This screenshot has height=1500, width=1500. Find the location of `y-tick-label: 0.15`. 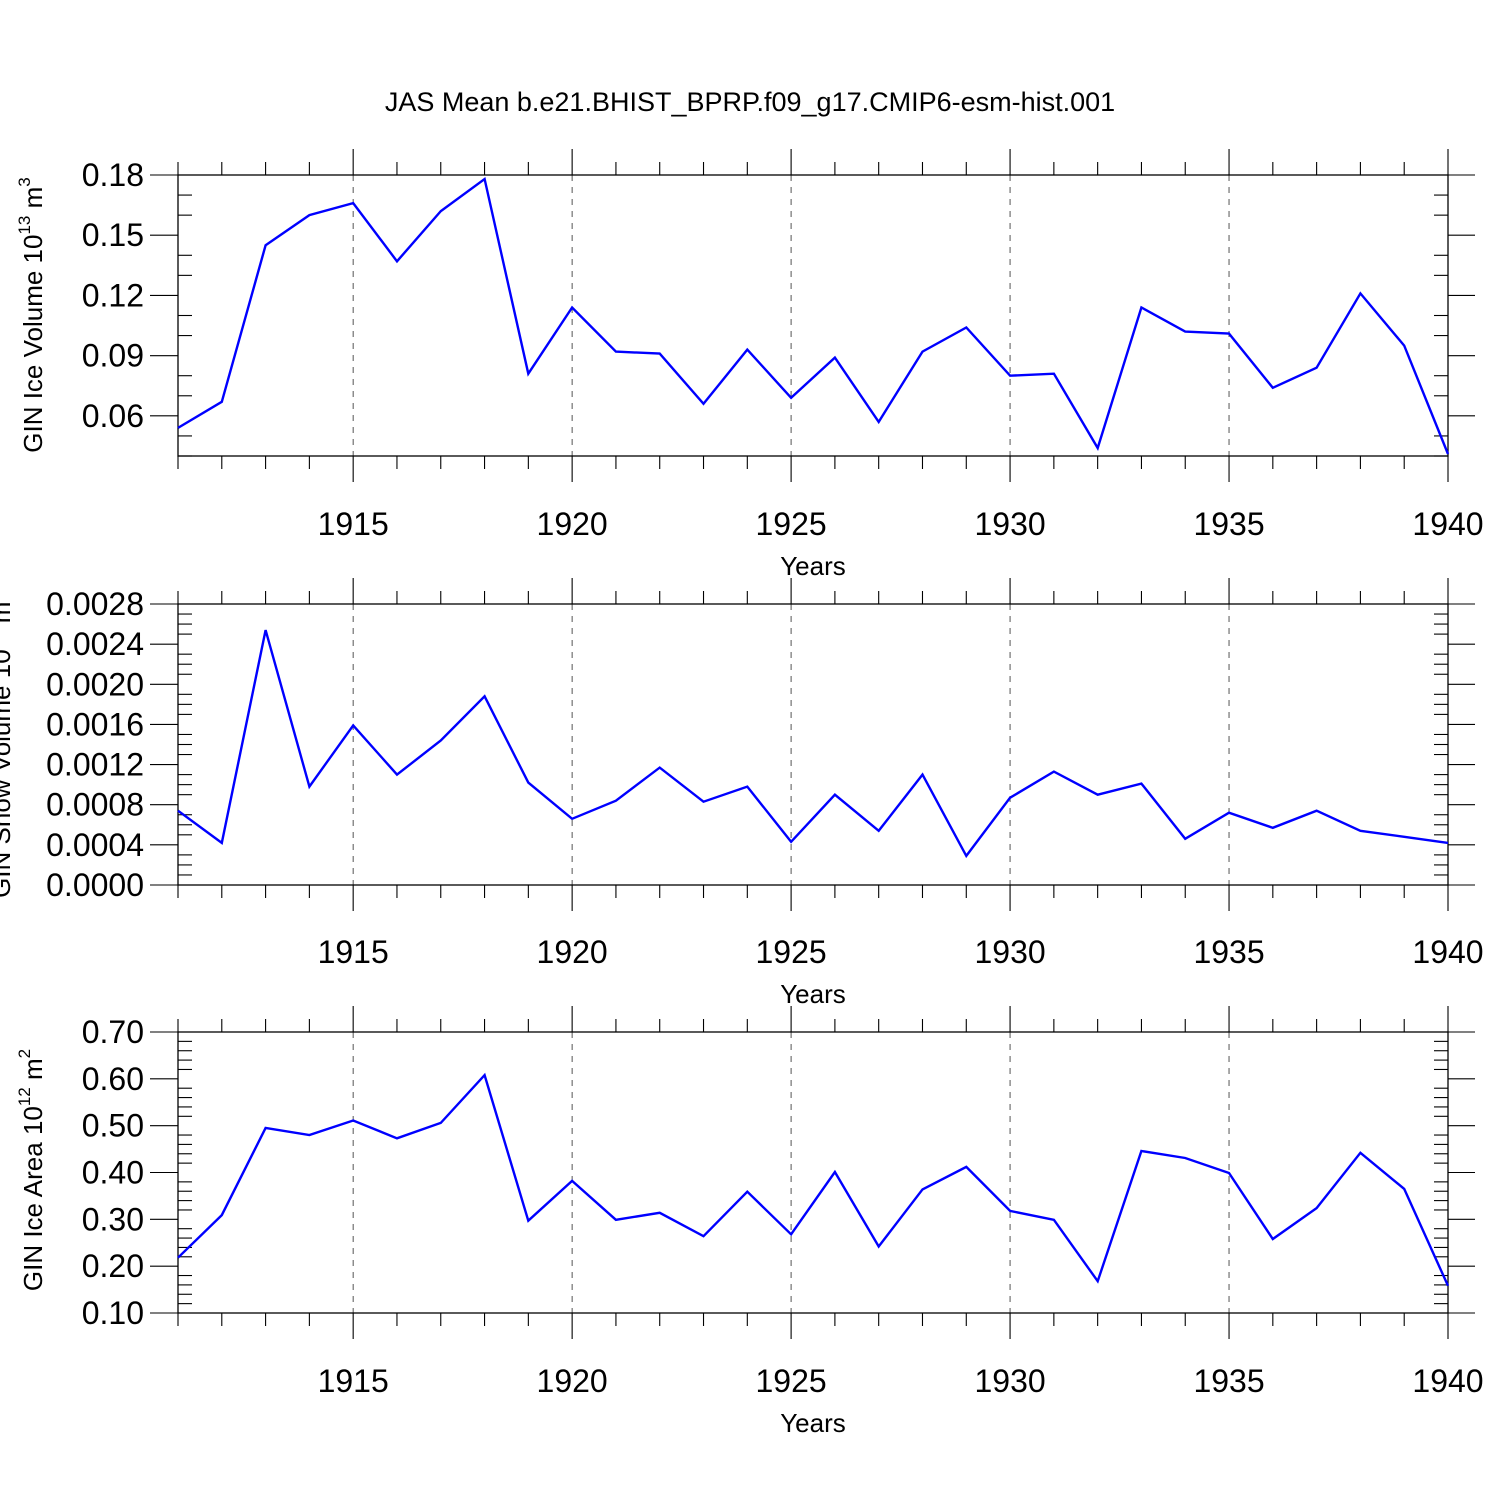

y-tick-label: 0.15 is located at coordinates (113, 235).